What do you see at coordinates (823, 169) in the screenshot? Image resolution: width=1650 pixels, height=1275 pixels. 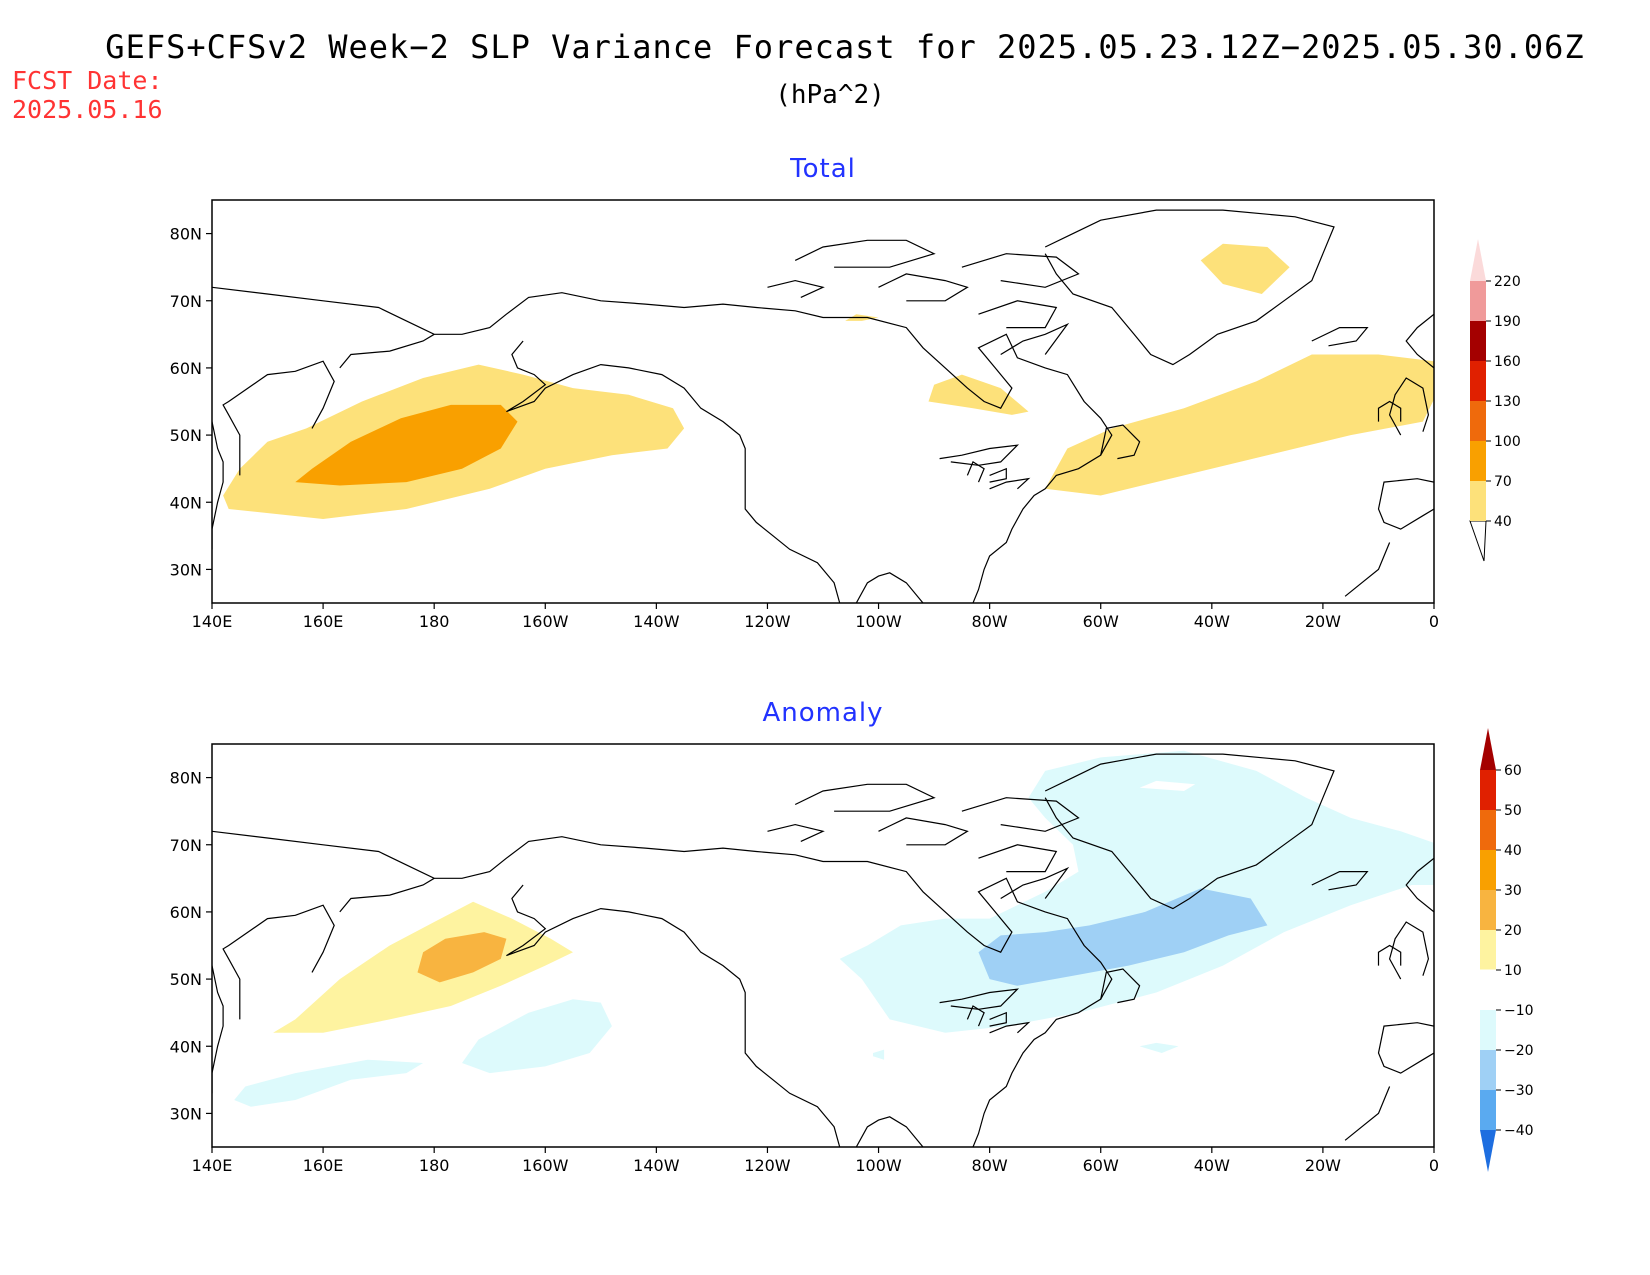 I see `panel-title-total: Total` at bounding box center [823, 169].